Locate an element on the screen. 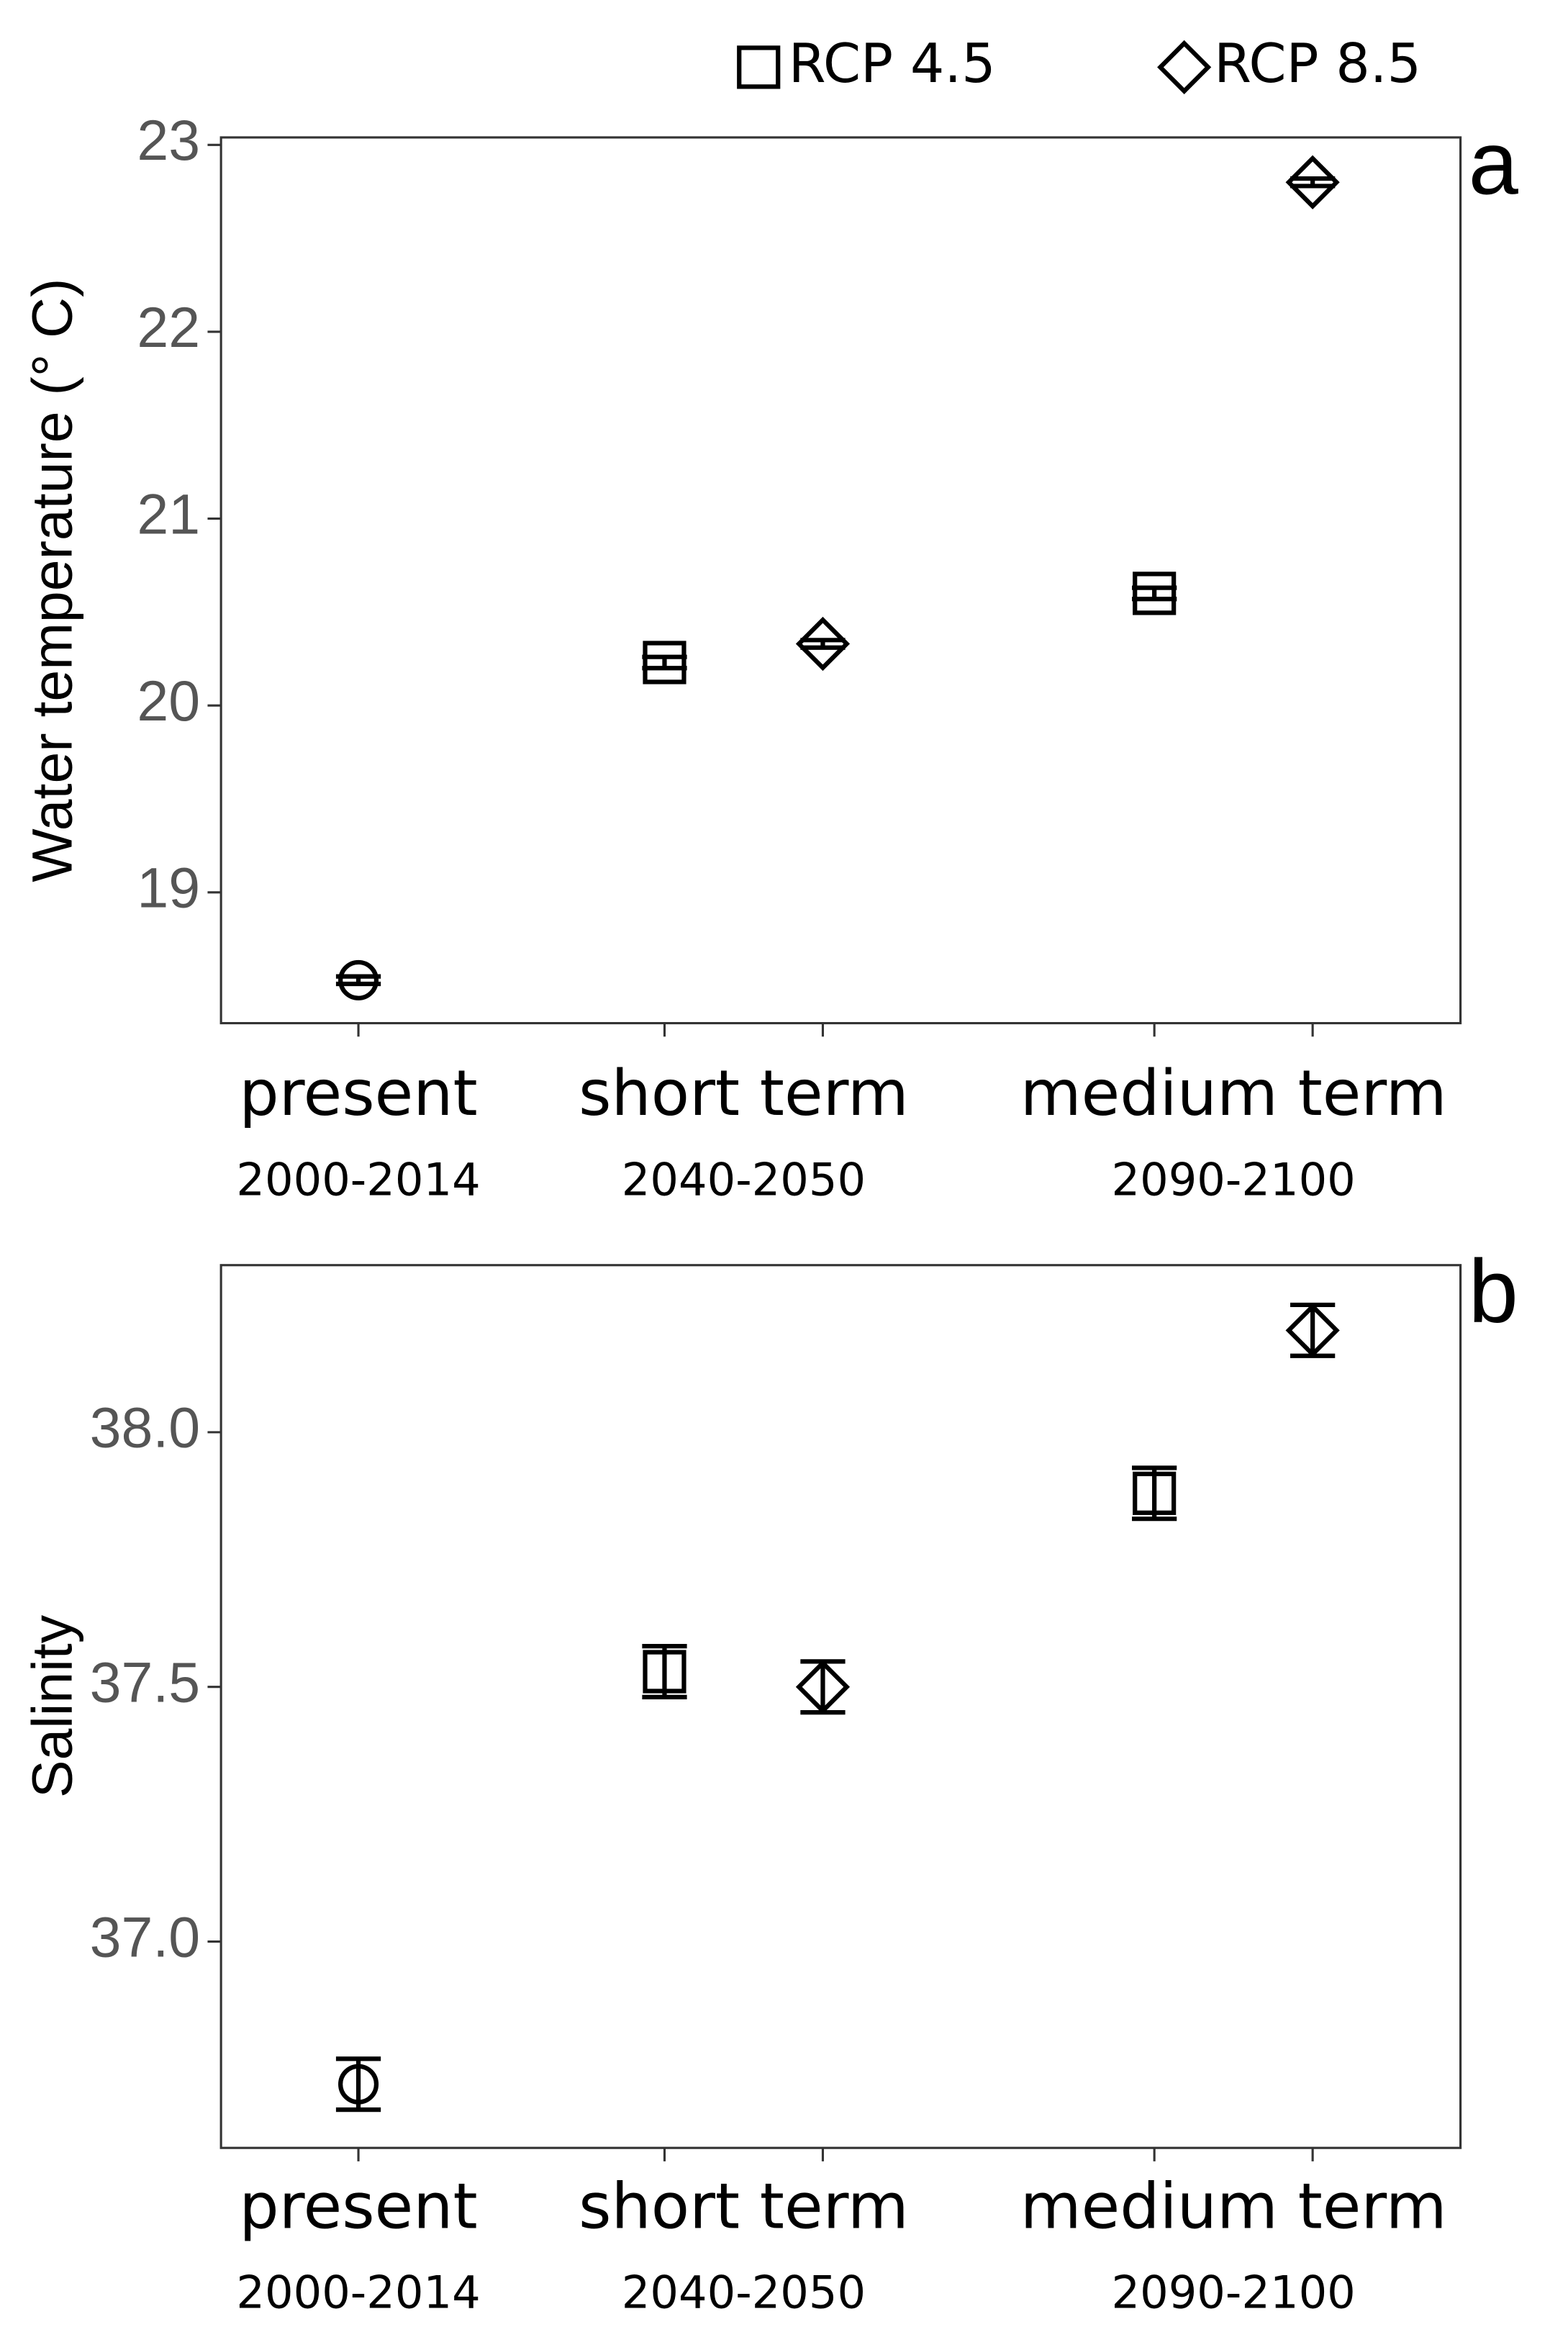  y-tick-label: 19 is located at coordinates (168, 889).